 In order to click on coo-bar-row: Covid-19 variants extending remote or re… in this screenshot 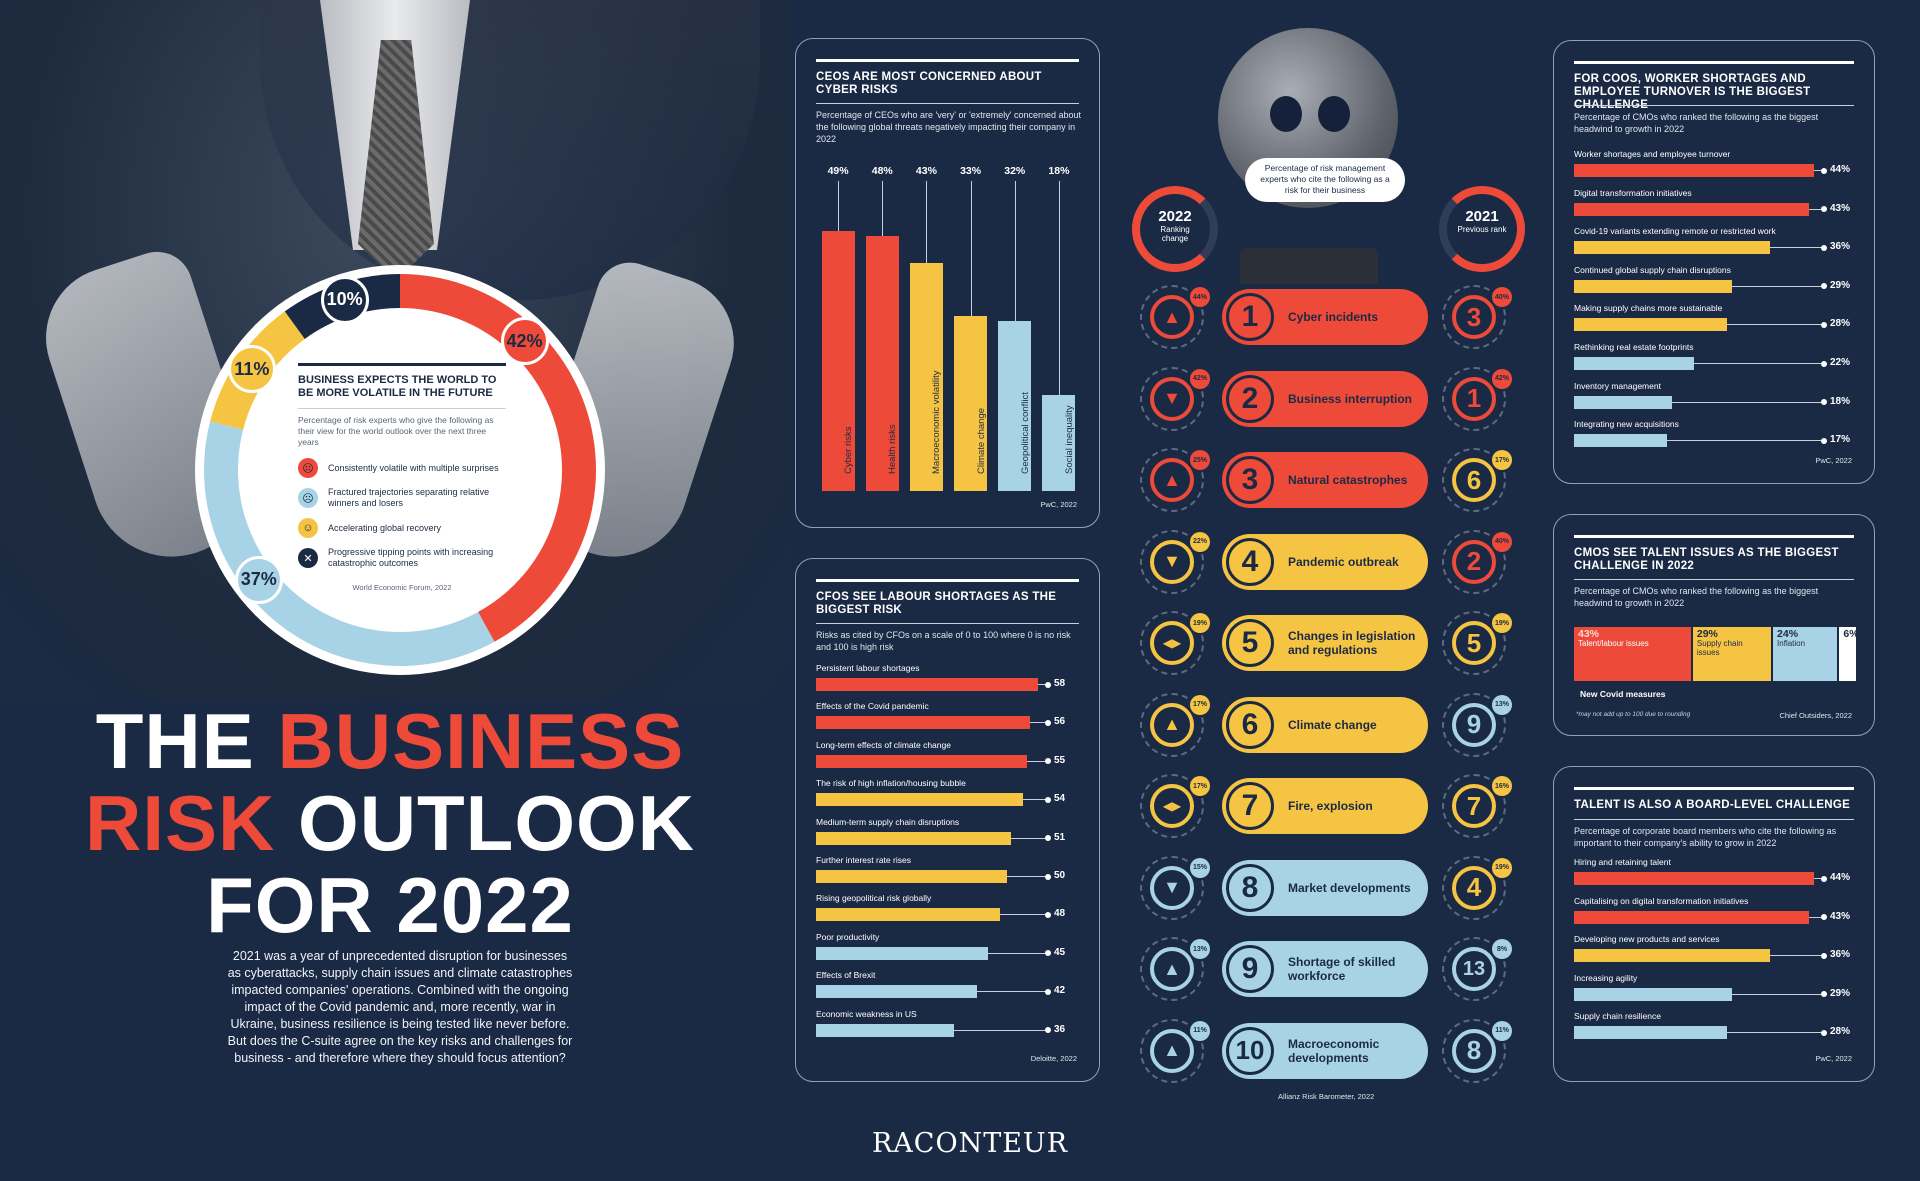, I will do `click(1715, 245)`.